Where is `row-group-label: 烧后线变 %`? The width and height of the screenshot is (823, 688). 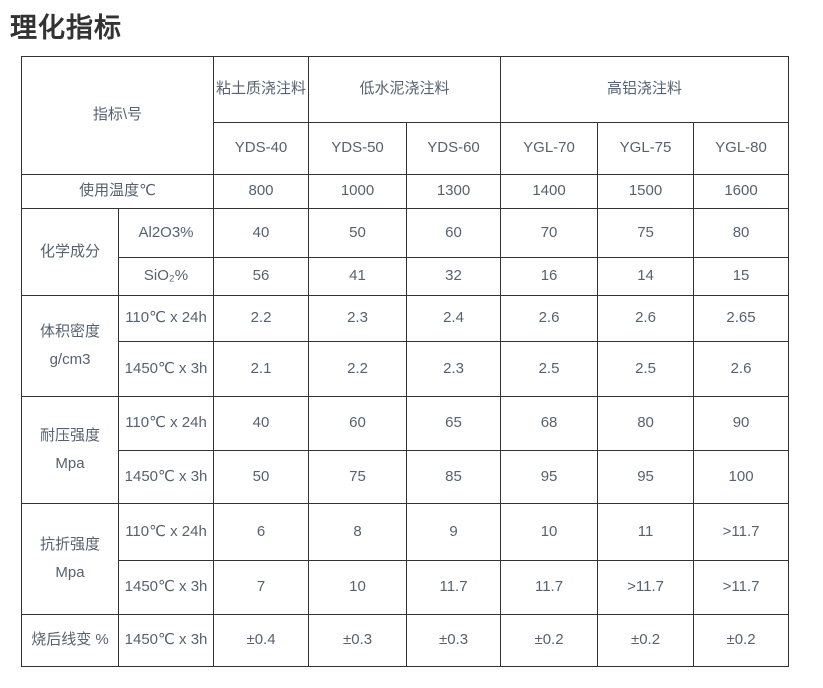 row-group-label: 烧后线变 % is located at coordinates (70, 640).